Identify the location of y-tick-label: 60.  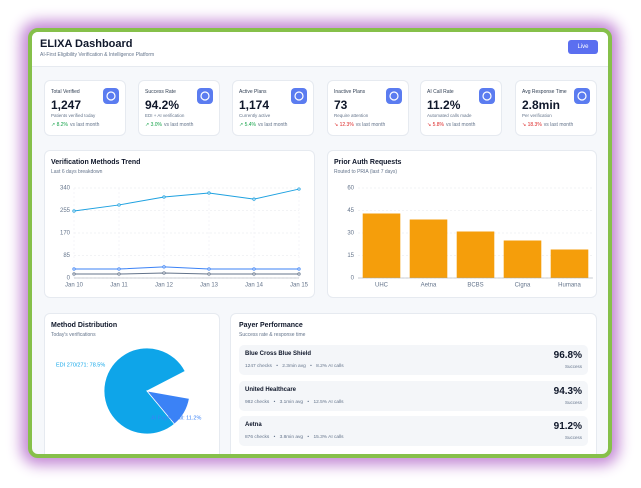
(350, 189).